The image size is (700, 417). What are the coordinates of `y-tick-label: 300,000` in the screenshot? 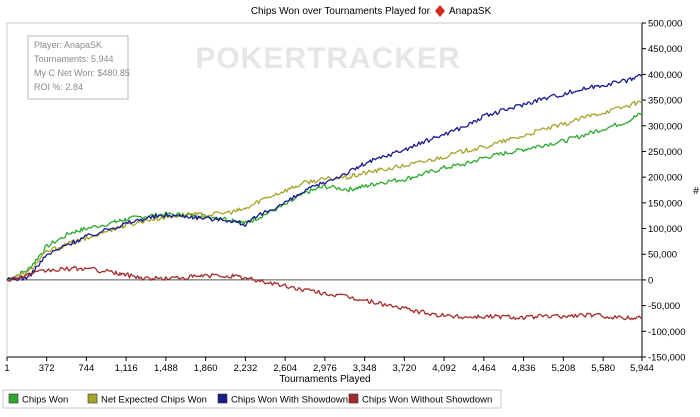 It's located at (665, 126).